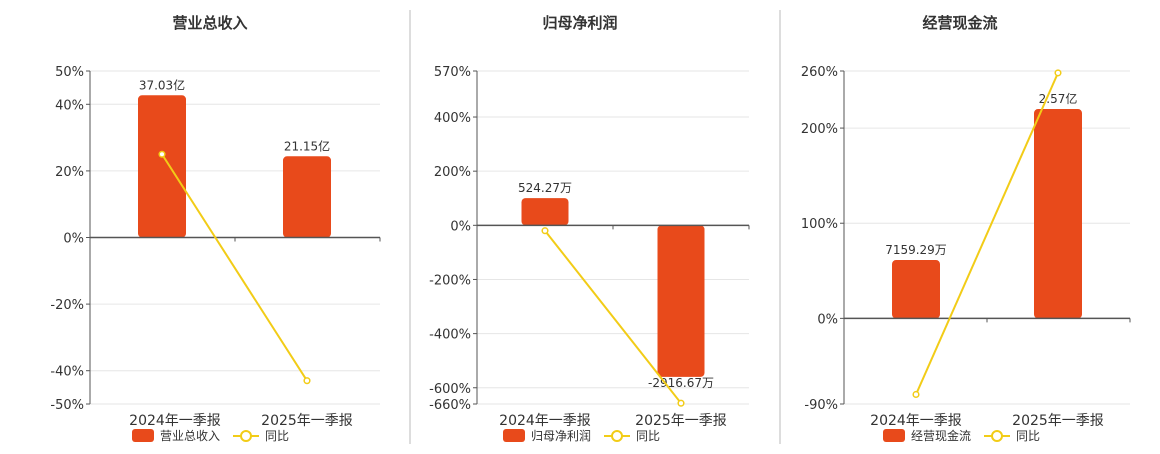 Image resolution: width=1160 pixels, height=454 pixels. What do you see at coordinates (67, 305) in the screenshot?
I see `y-tick-label: -20%` at bounding box center [67, 305].